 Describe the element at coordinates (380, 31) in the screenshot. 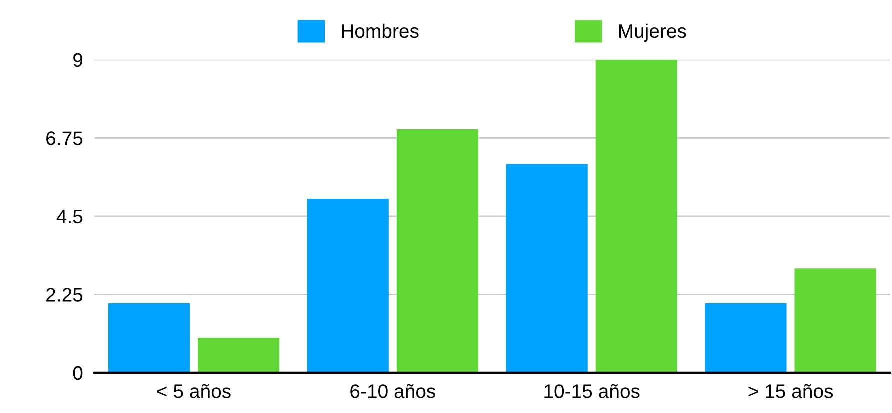

I see `legend-label: Hombres` at that location.